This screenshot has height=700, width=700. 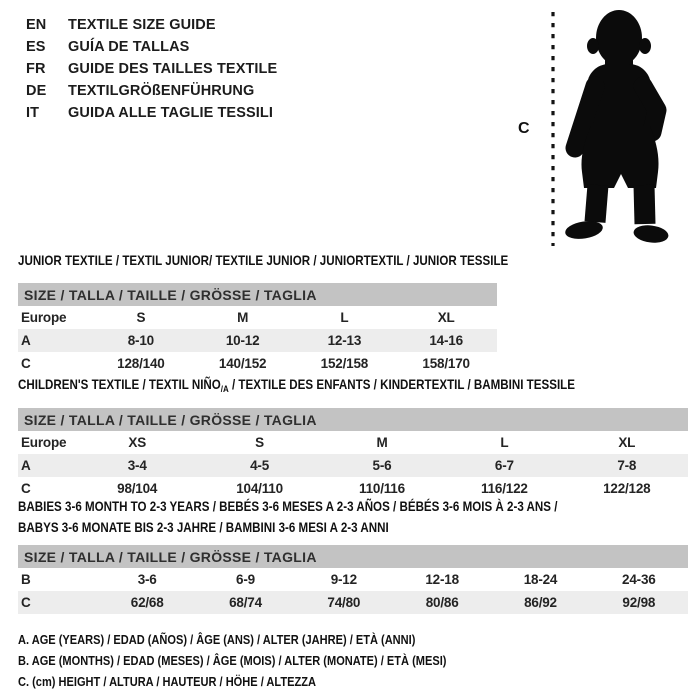 I want to click on cell: 98/104, so click(x=137, y=488).